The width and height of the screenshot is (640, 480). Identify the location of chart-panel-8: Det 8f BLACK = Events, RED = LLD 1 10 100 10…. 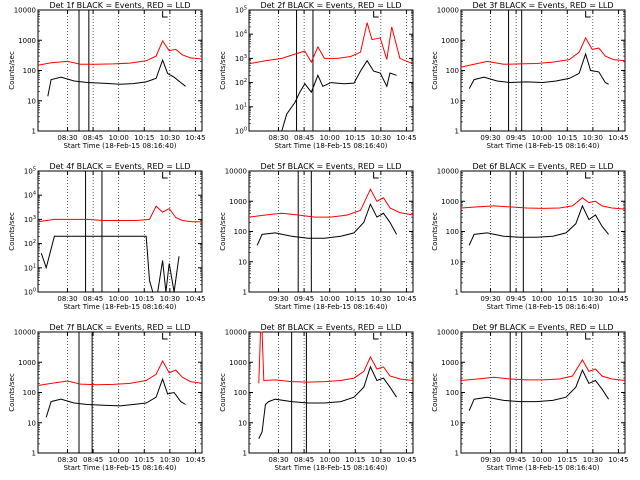
(318, 397).